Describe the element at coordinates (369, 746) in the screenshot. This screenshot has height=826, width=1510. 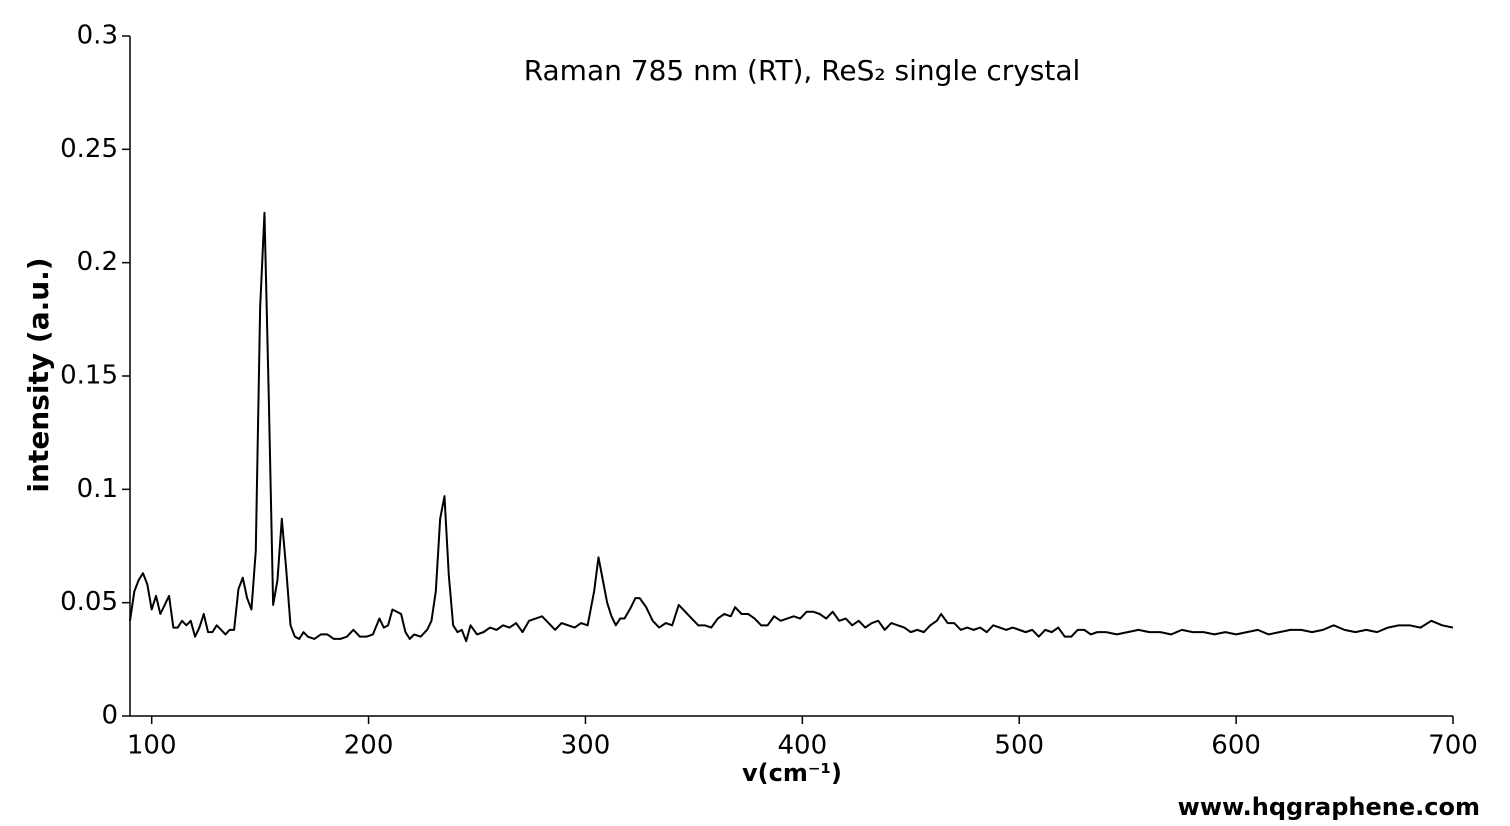
I see `x-tick-label: 200` at that location.